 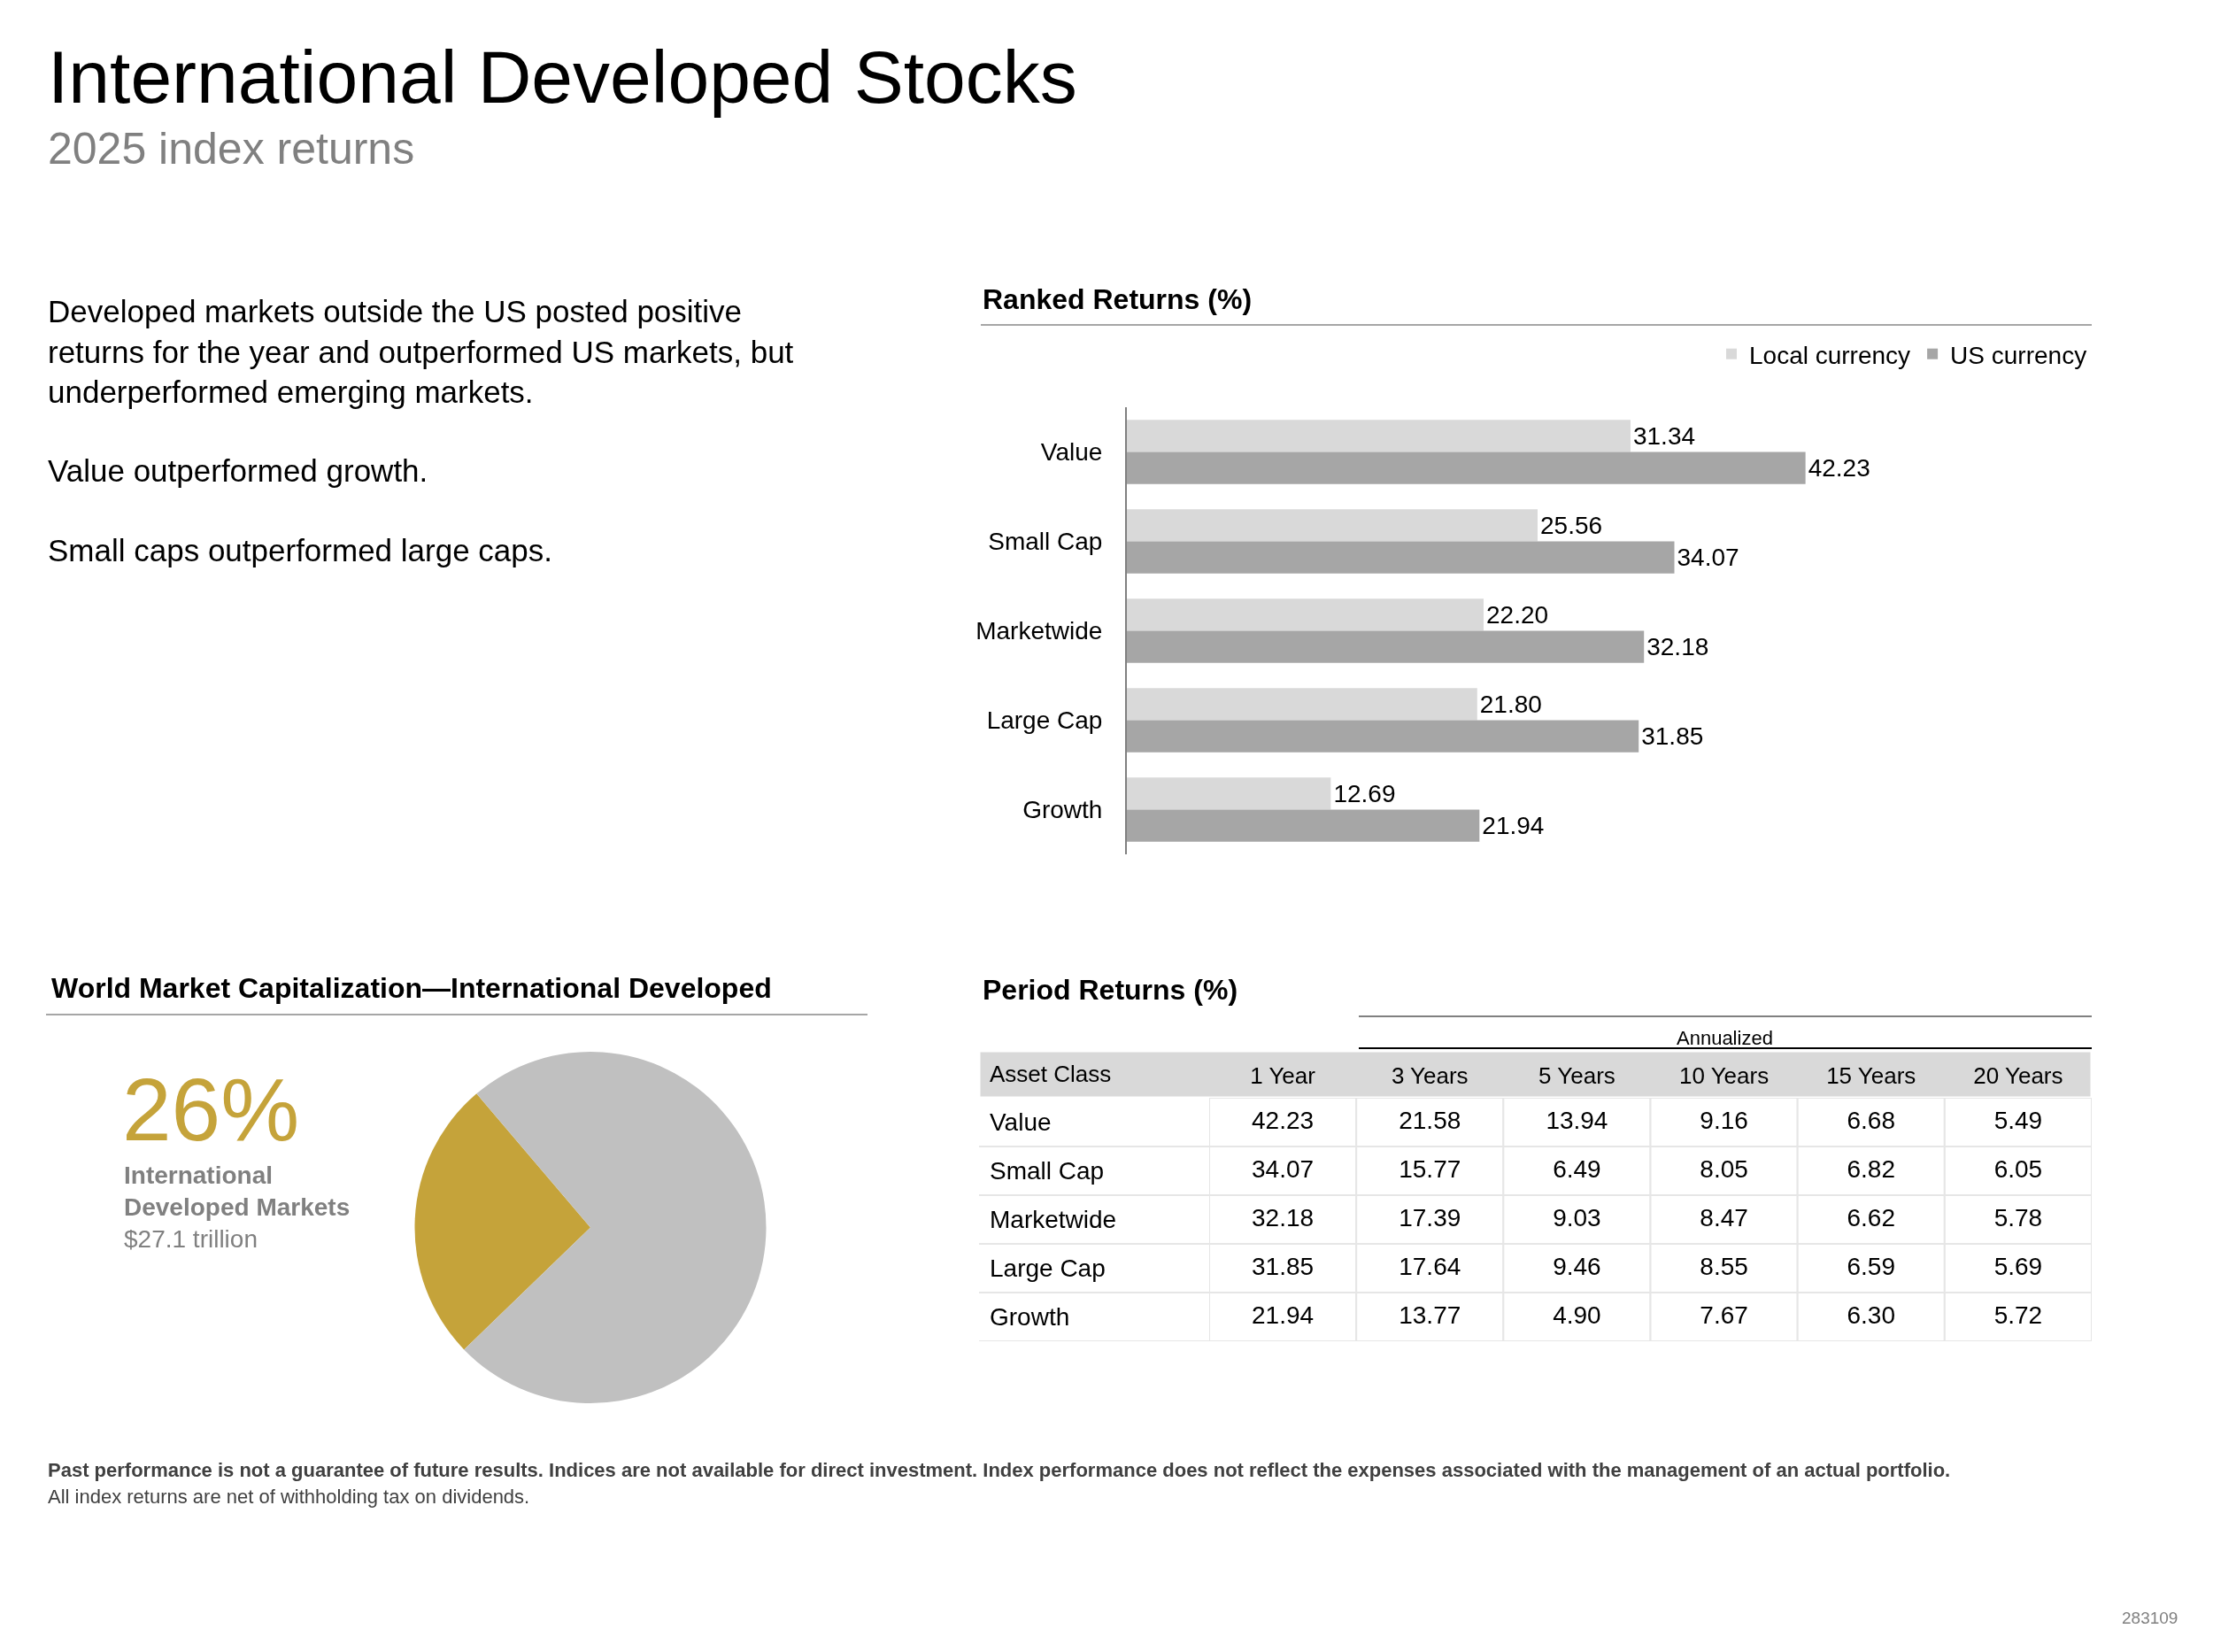 What do you see at coordinates (2018, 1168) in the screenshot?
I see `data-label: 6.05` at bounding box center [2018, 1168].